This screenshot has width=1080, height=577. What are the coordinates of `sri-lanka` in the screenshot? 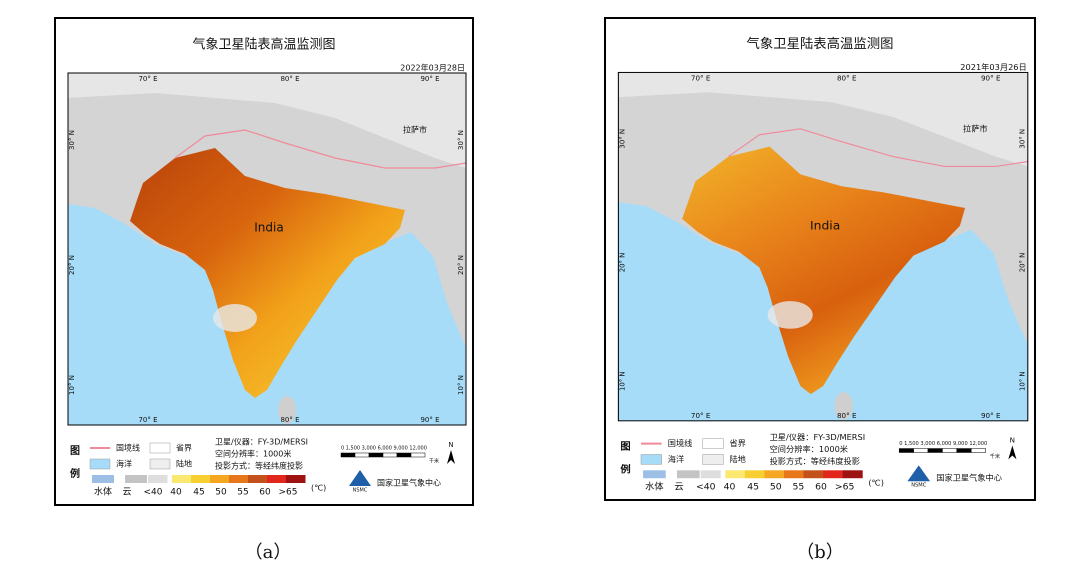 It's located at (287, 410).